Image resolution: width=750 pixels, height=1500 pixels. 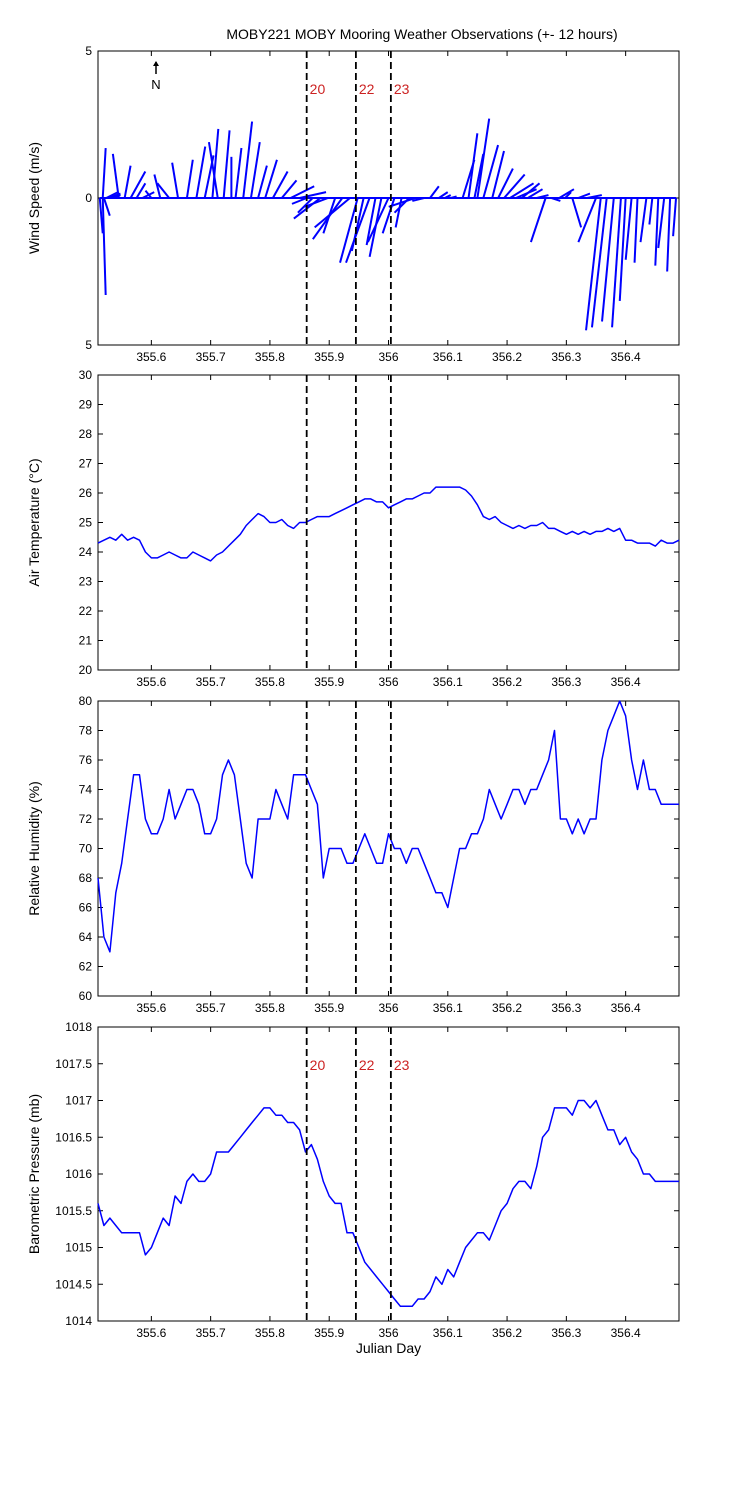 I want to click on y-tick-label: 1017.5, so click(x=73, y=1064).